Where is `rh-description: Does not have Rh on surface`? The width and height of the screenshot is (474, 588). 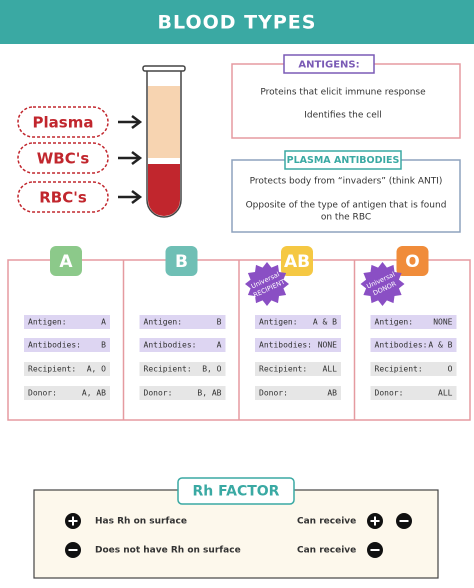 rh-description: Does not have Rh on surface is located at coordinates (168, 551).